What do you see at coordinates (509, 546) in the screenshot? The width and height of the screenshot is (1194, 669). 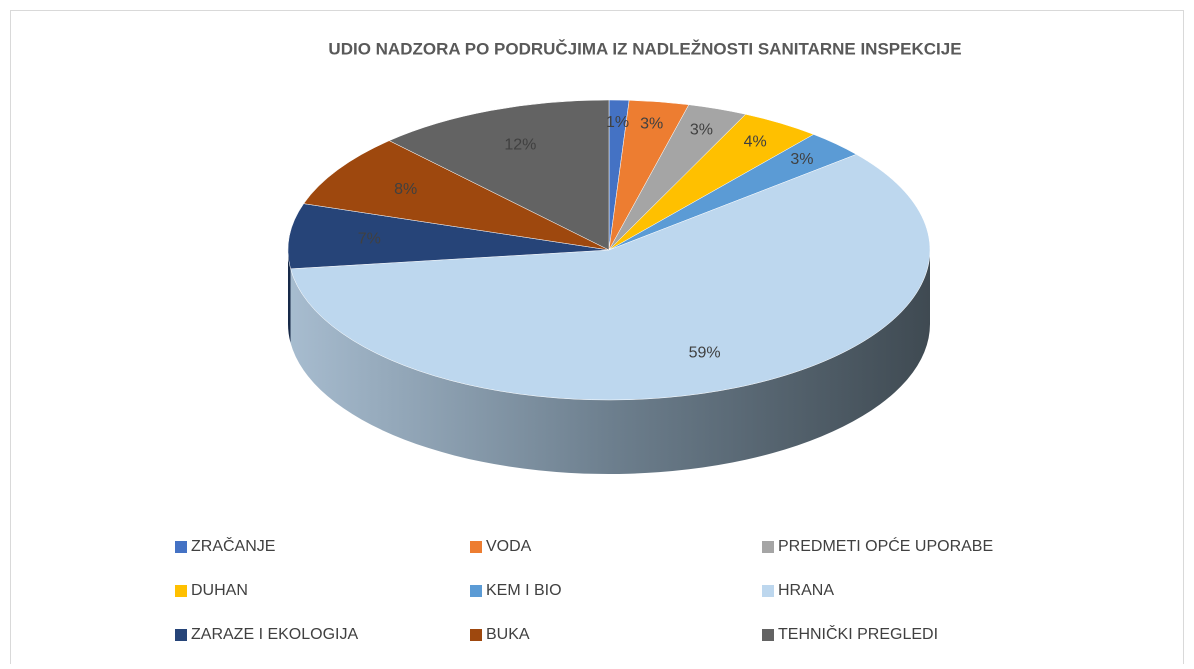 I see `legend-label: VODA` at bounding box center [509, 546].